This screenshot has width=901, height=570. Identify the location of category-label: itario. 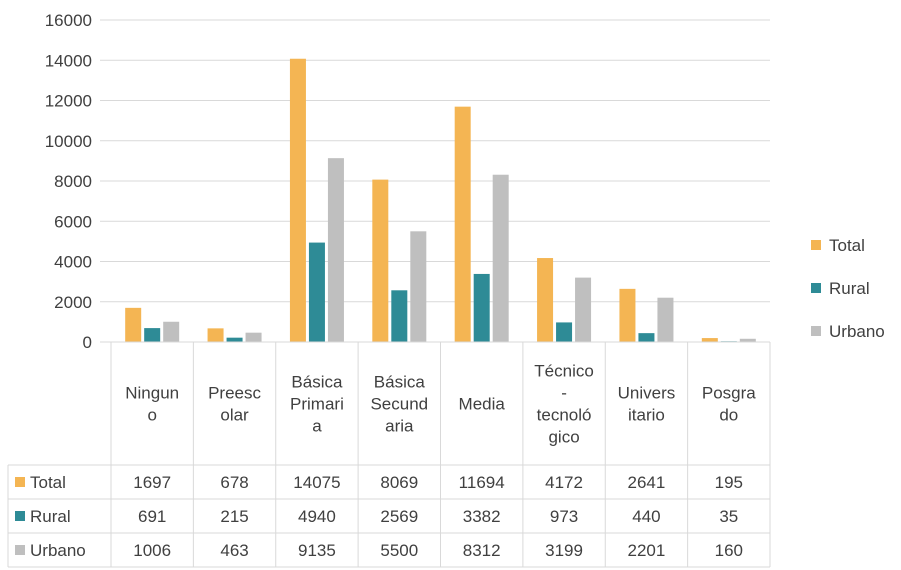
(646, 415).